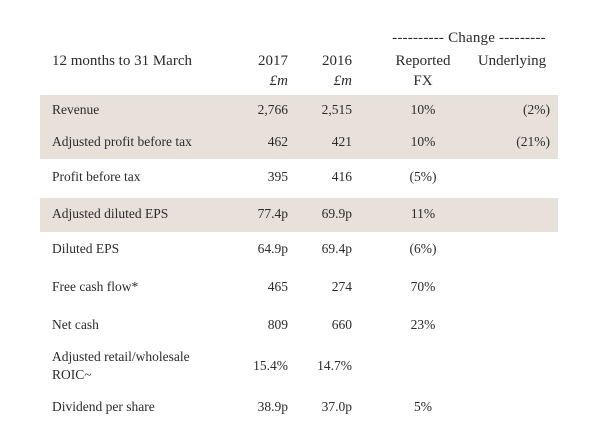  I want to click on table-row-adjusted-diluted-eps: Adjusted diluted EPS 77.4p 69.9p 11%, so click(299, 215).